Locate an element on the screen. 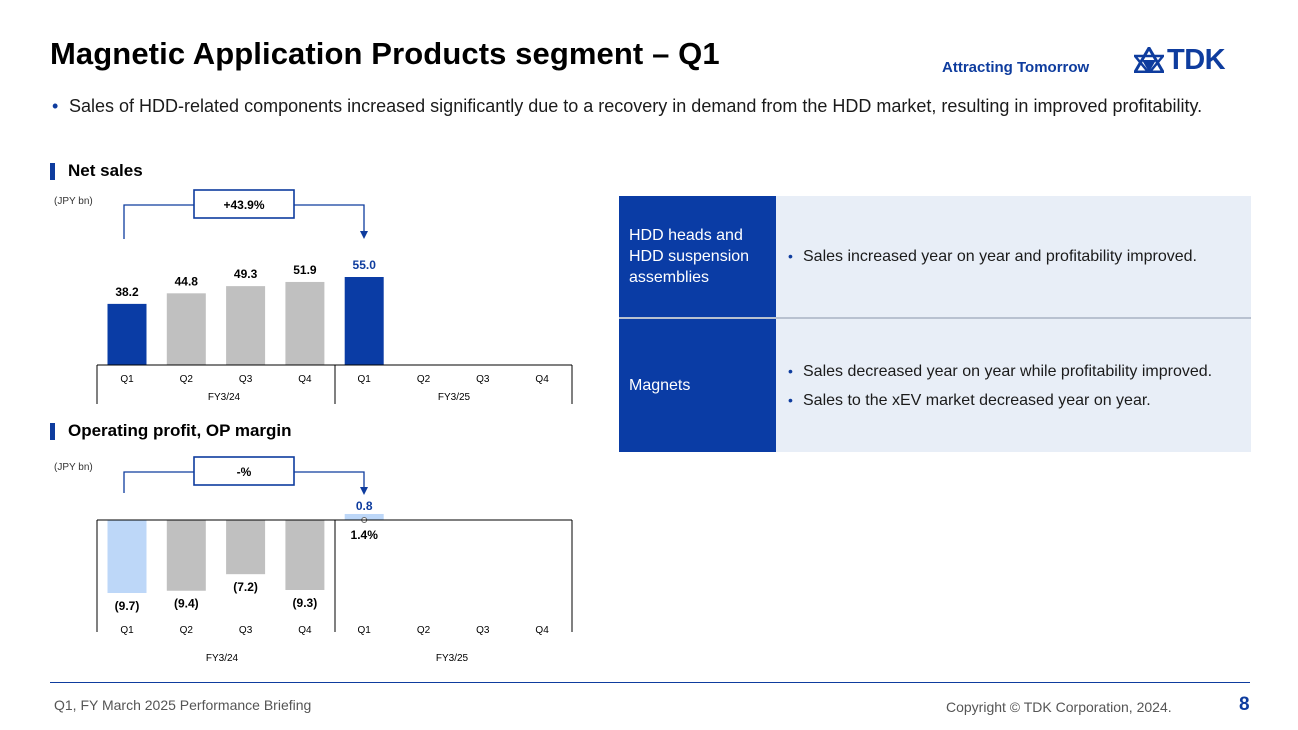  segment-name: Magnets is located at coordinates (697, 385).